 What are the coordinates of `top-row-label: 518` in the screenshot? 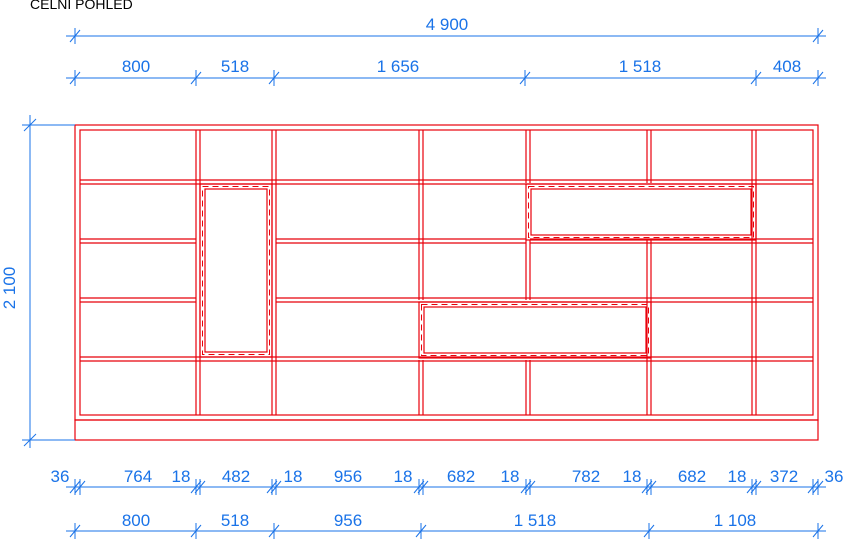 It's located at (235, 66).